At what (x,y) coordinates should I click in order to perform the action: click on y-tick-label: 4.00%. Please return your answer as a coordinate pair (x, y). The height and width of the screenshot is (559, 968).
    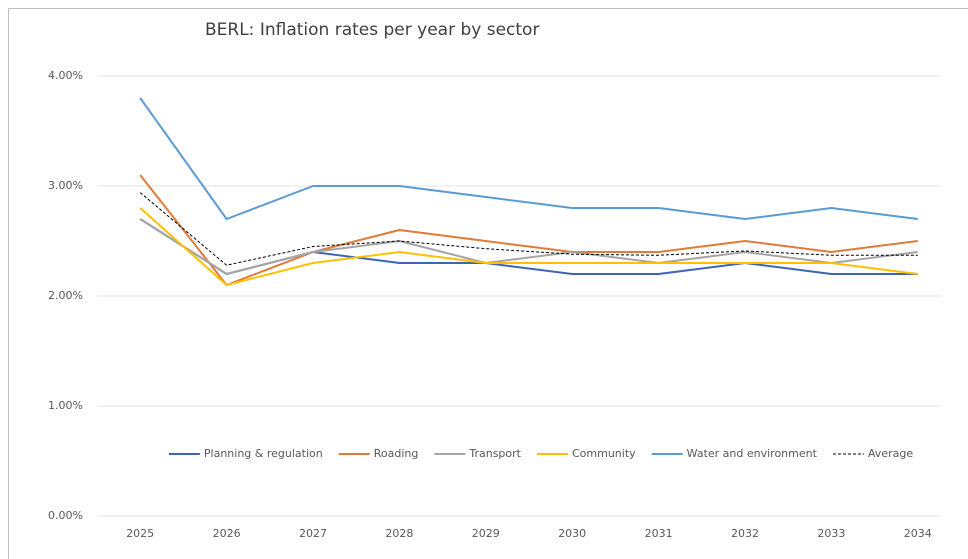
    Looking at the image, I should click on (65, 75).